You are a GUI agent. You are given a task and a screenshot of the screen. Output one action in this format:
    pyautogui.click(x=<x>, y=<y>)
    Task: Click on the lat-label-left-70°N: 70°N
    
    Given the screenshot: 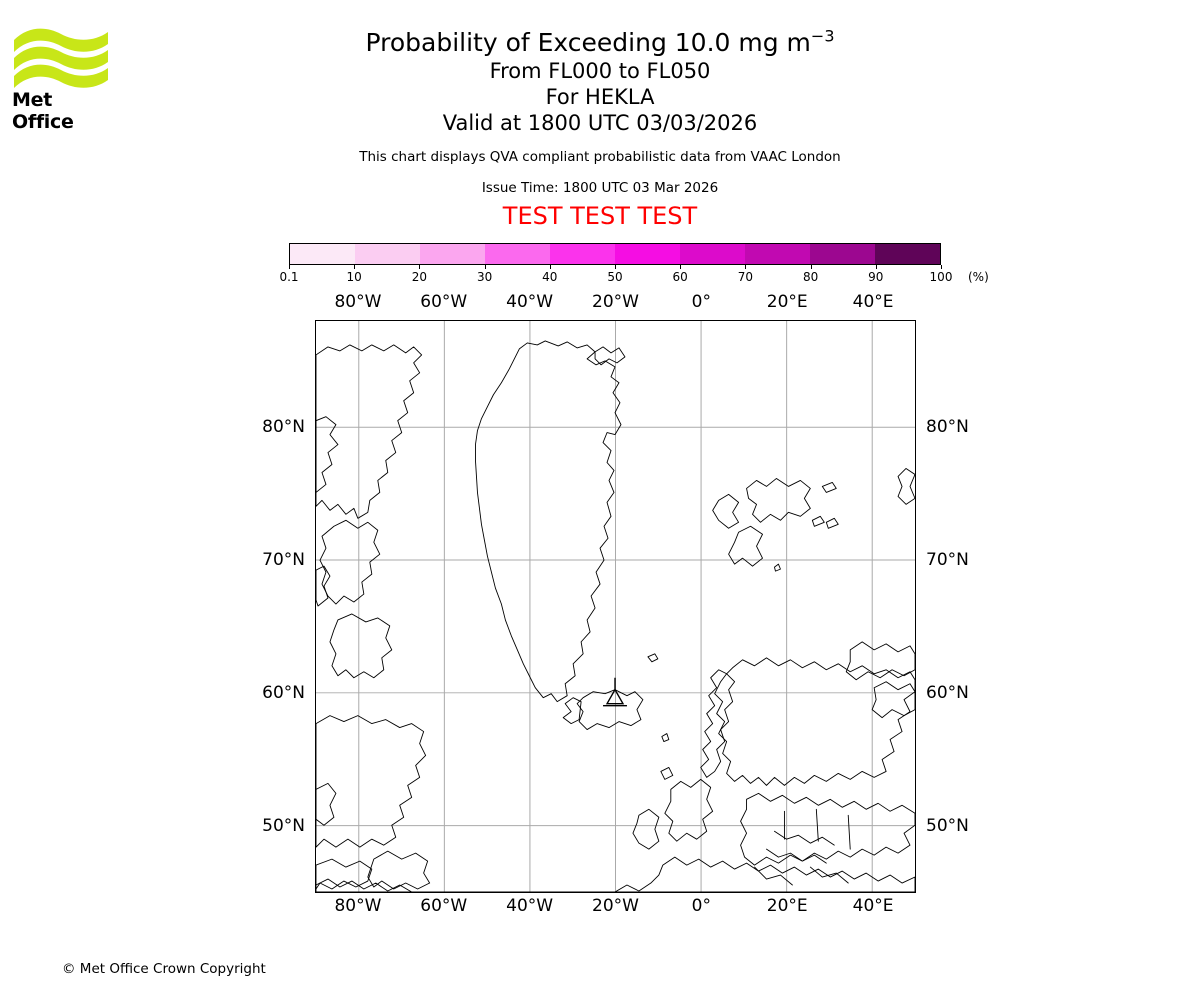 What is the action you would take?
    pyautogui.click(x=283, y=559)
    